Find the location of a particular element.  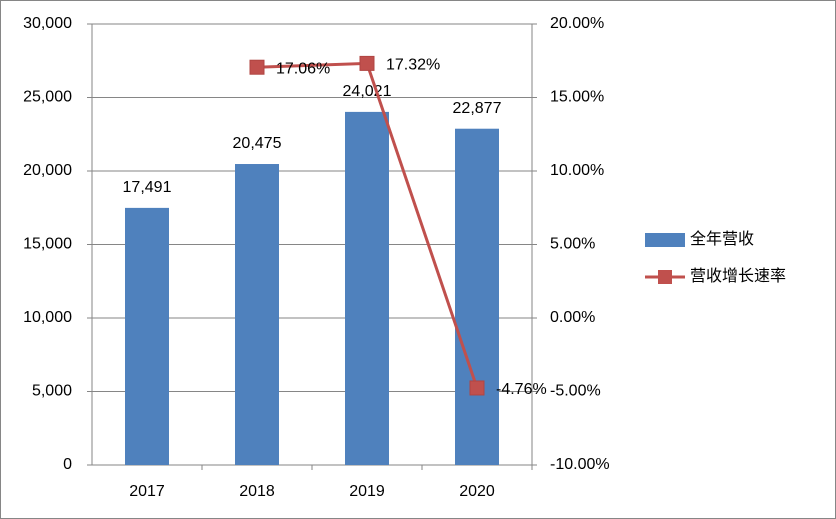

data-label: 17.06% is located at coordinates (303, 68).